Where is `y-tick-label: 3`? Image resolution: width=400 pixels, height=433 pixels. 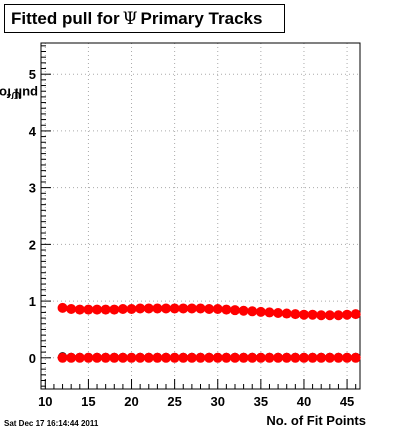
y-tick-label: 3 is located at coordinates (32, 188).